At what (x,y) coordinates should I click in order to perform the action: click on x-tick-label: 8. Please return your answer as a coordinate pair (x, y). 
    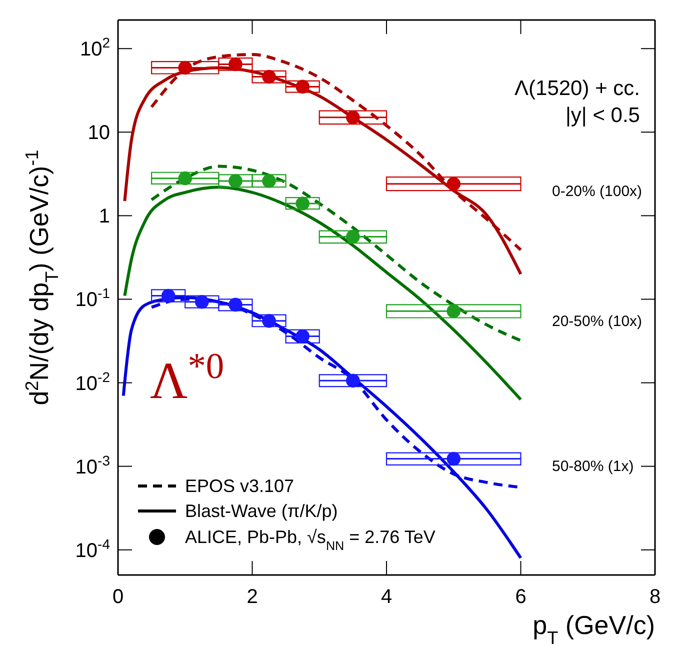
    Looking at the image, I should click on (655, 597).